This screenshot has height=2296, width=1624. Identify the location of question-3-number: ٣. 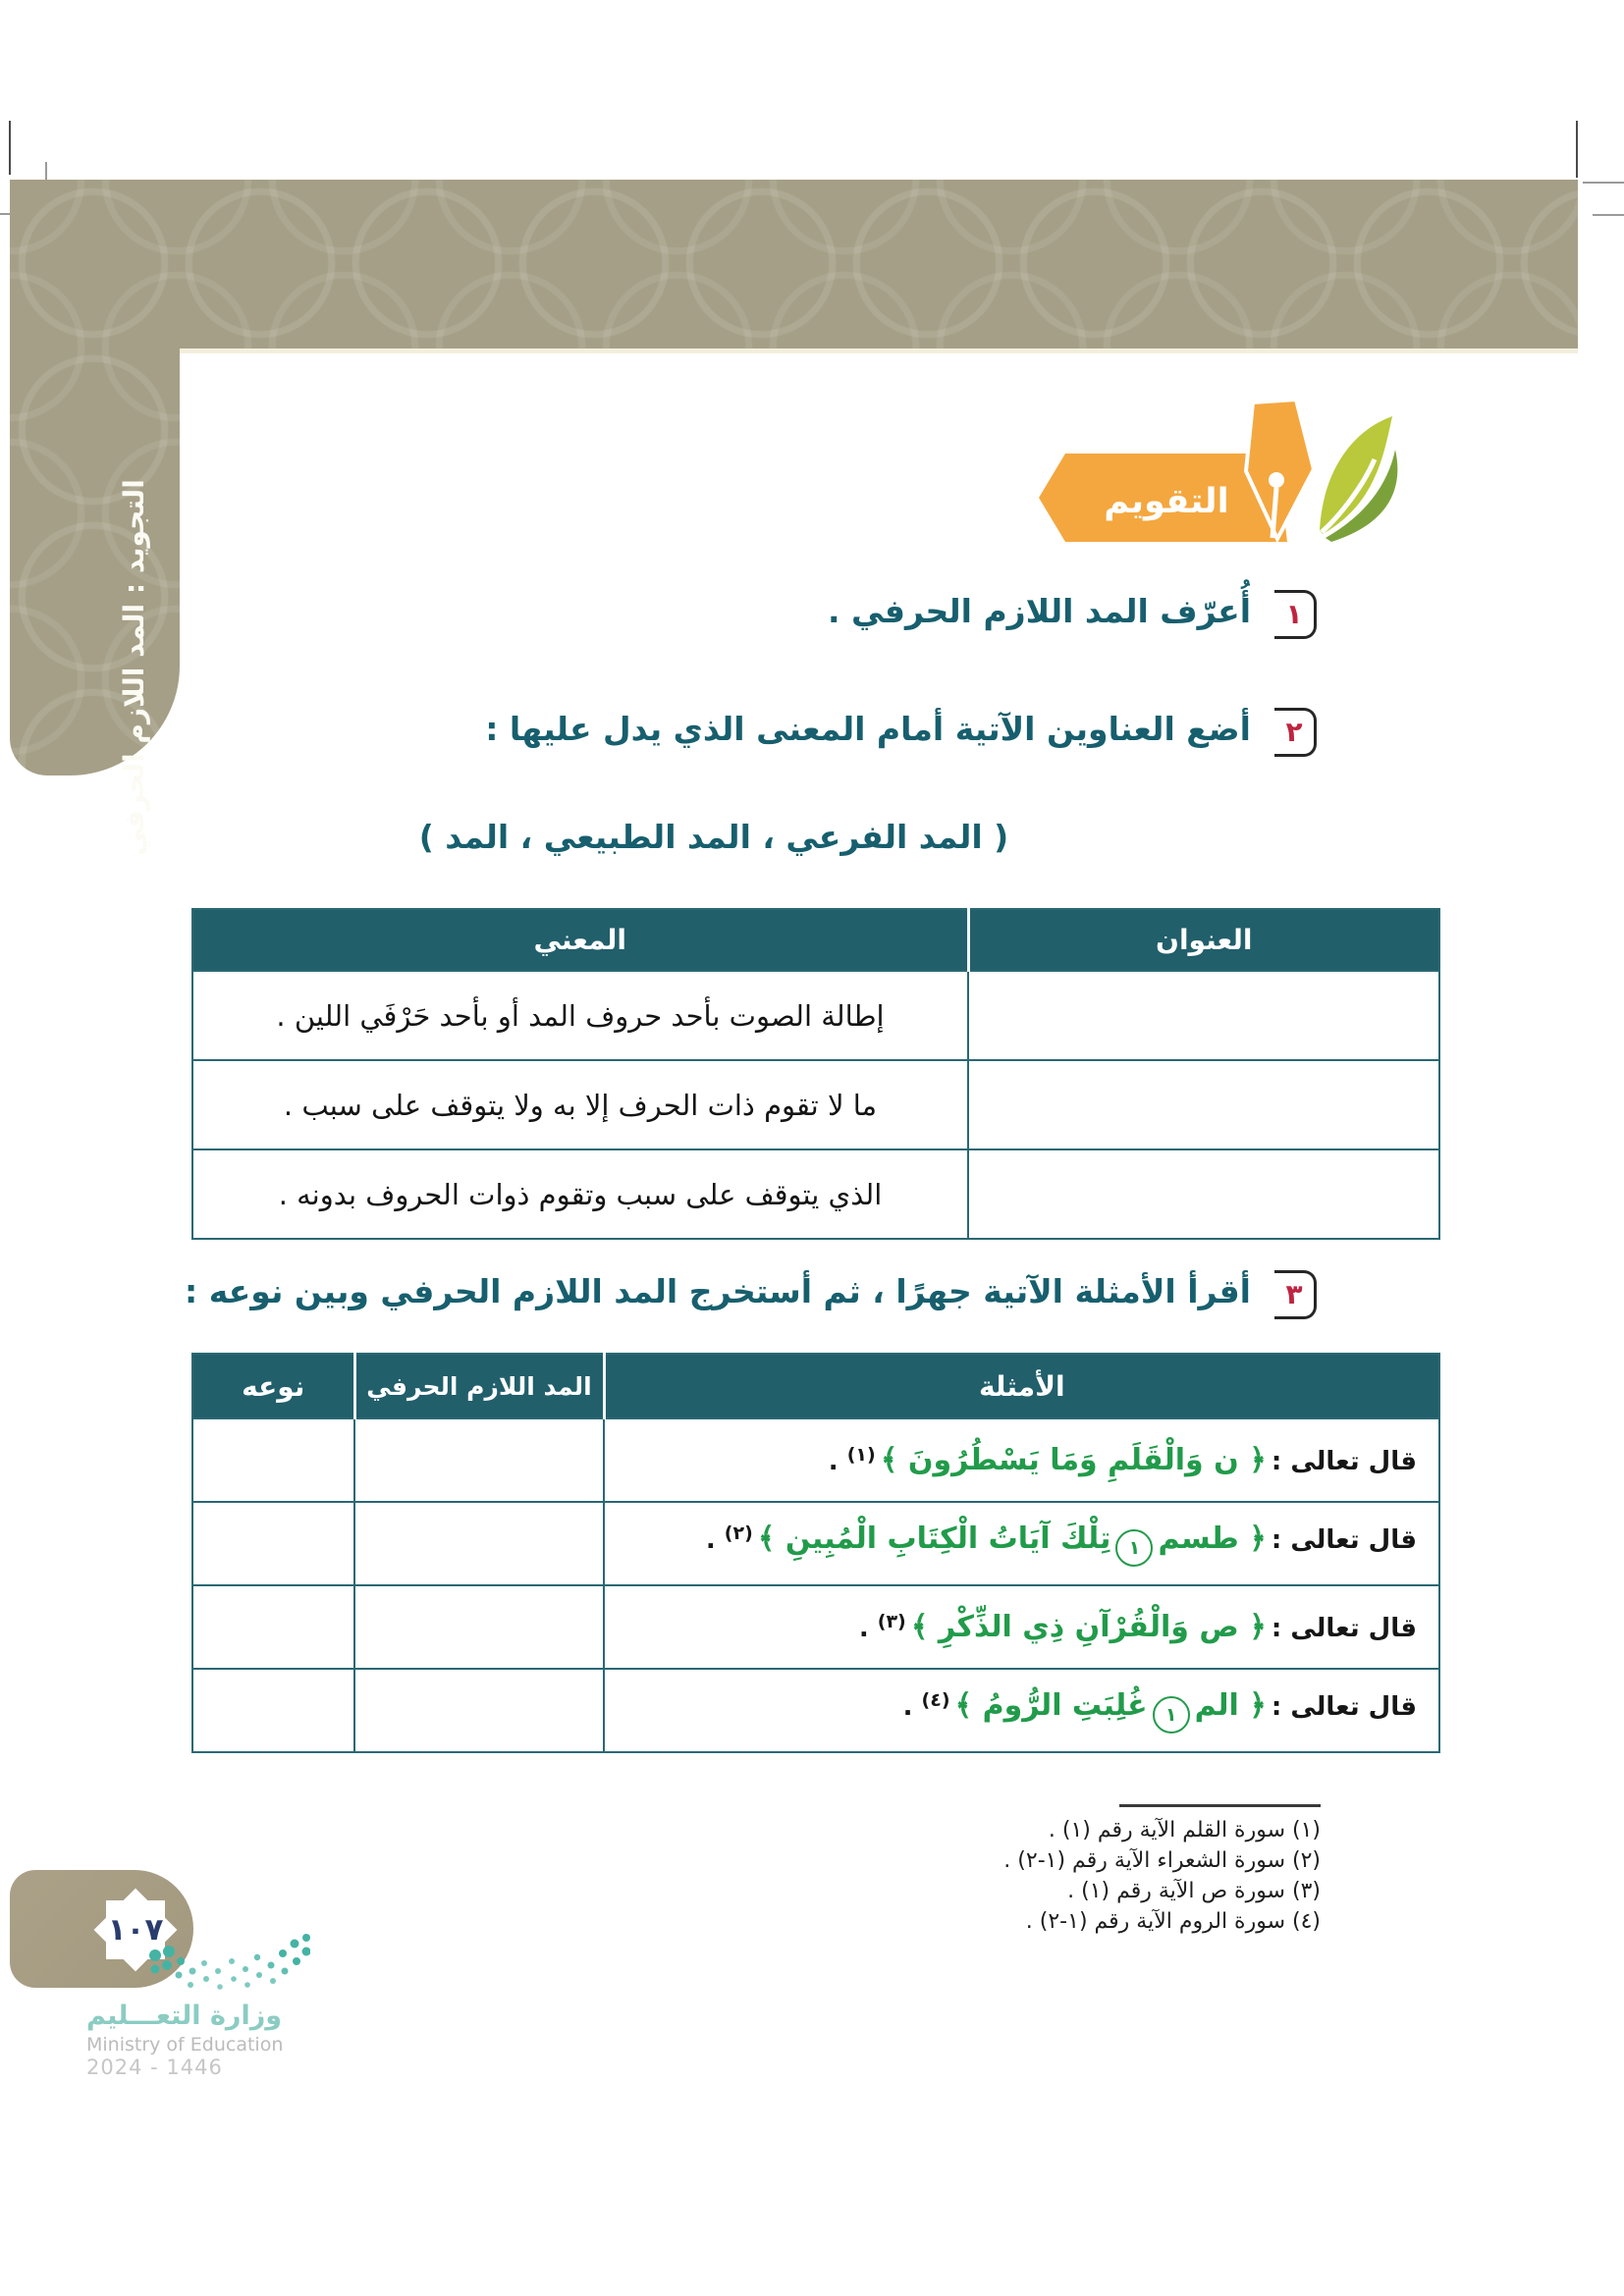
(1295, 1295).